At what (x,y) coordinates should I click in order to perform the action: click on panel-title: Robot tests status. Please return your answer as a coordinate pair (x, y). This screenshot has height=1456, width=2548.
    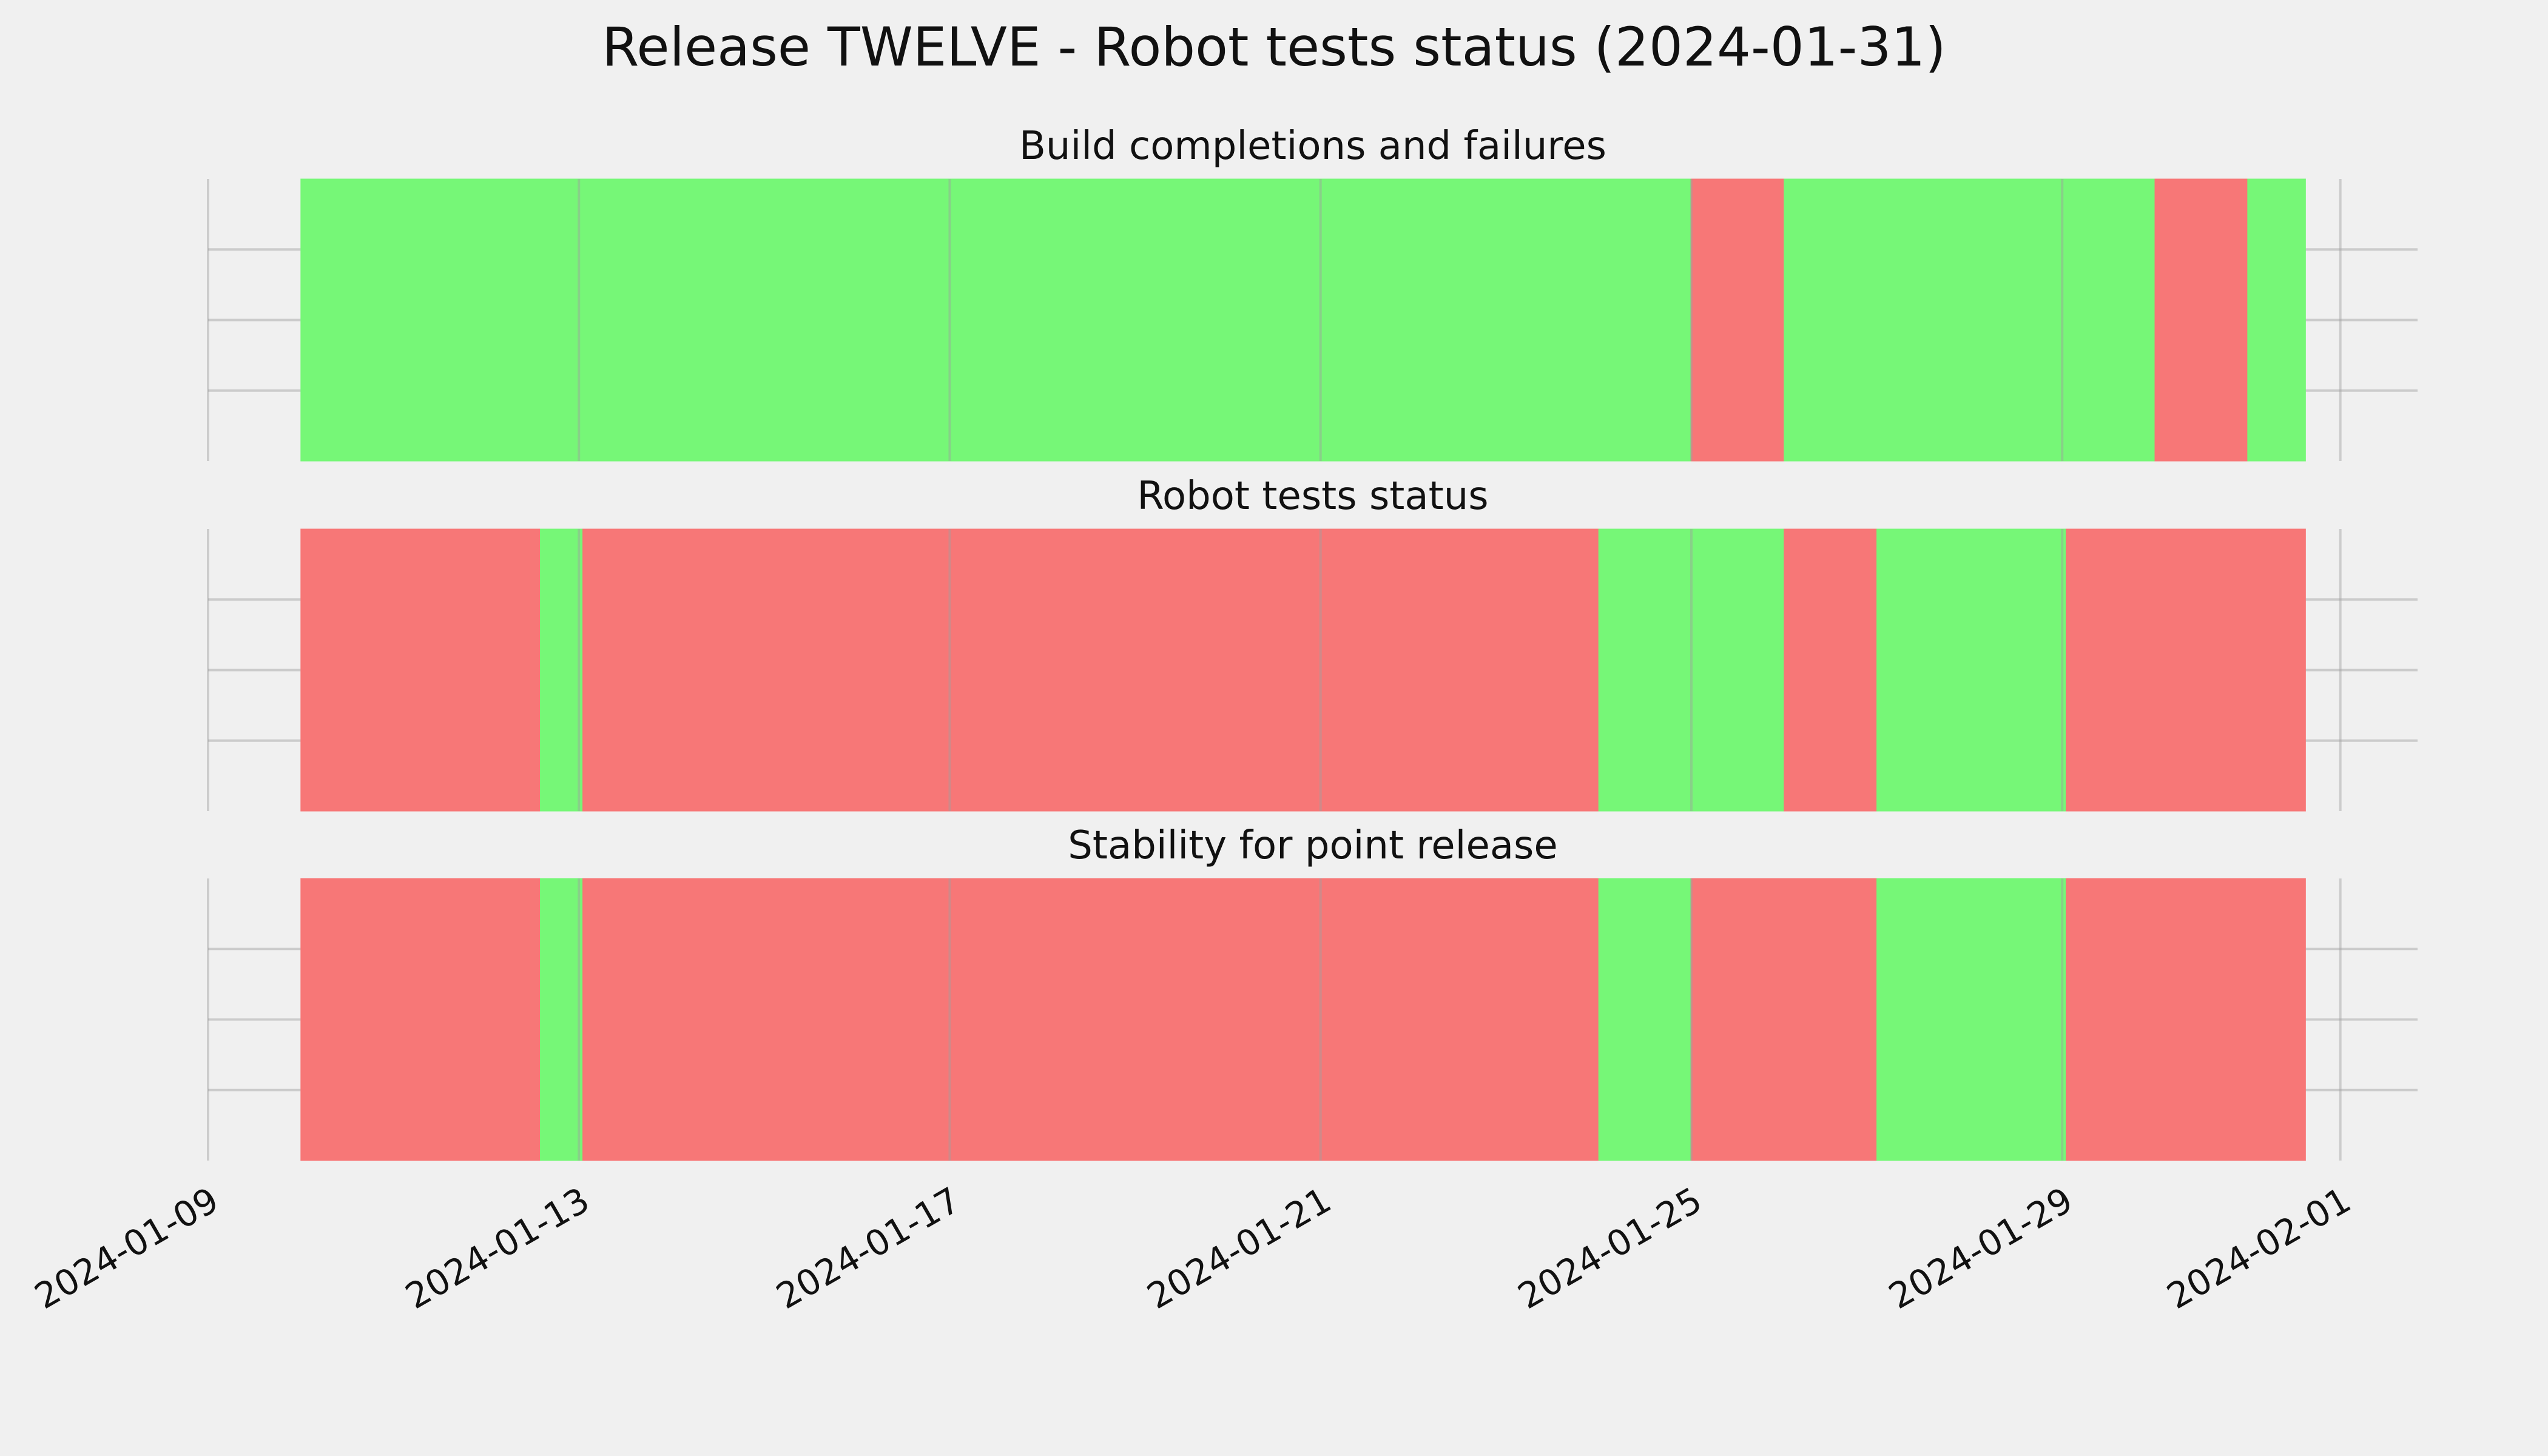
    Looking at the image, I should click on (1312, 496).